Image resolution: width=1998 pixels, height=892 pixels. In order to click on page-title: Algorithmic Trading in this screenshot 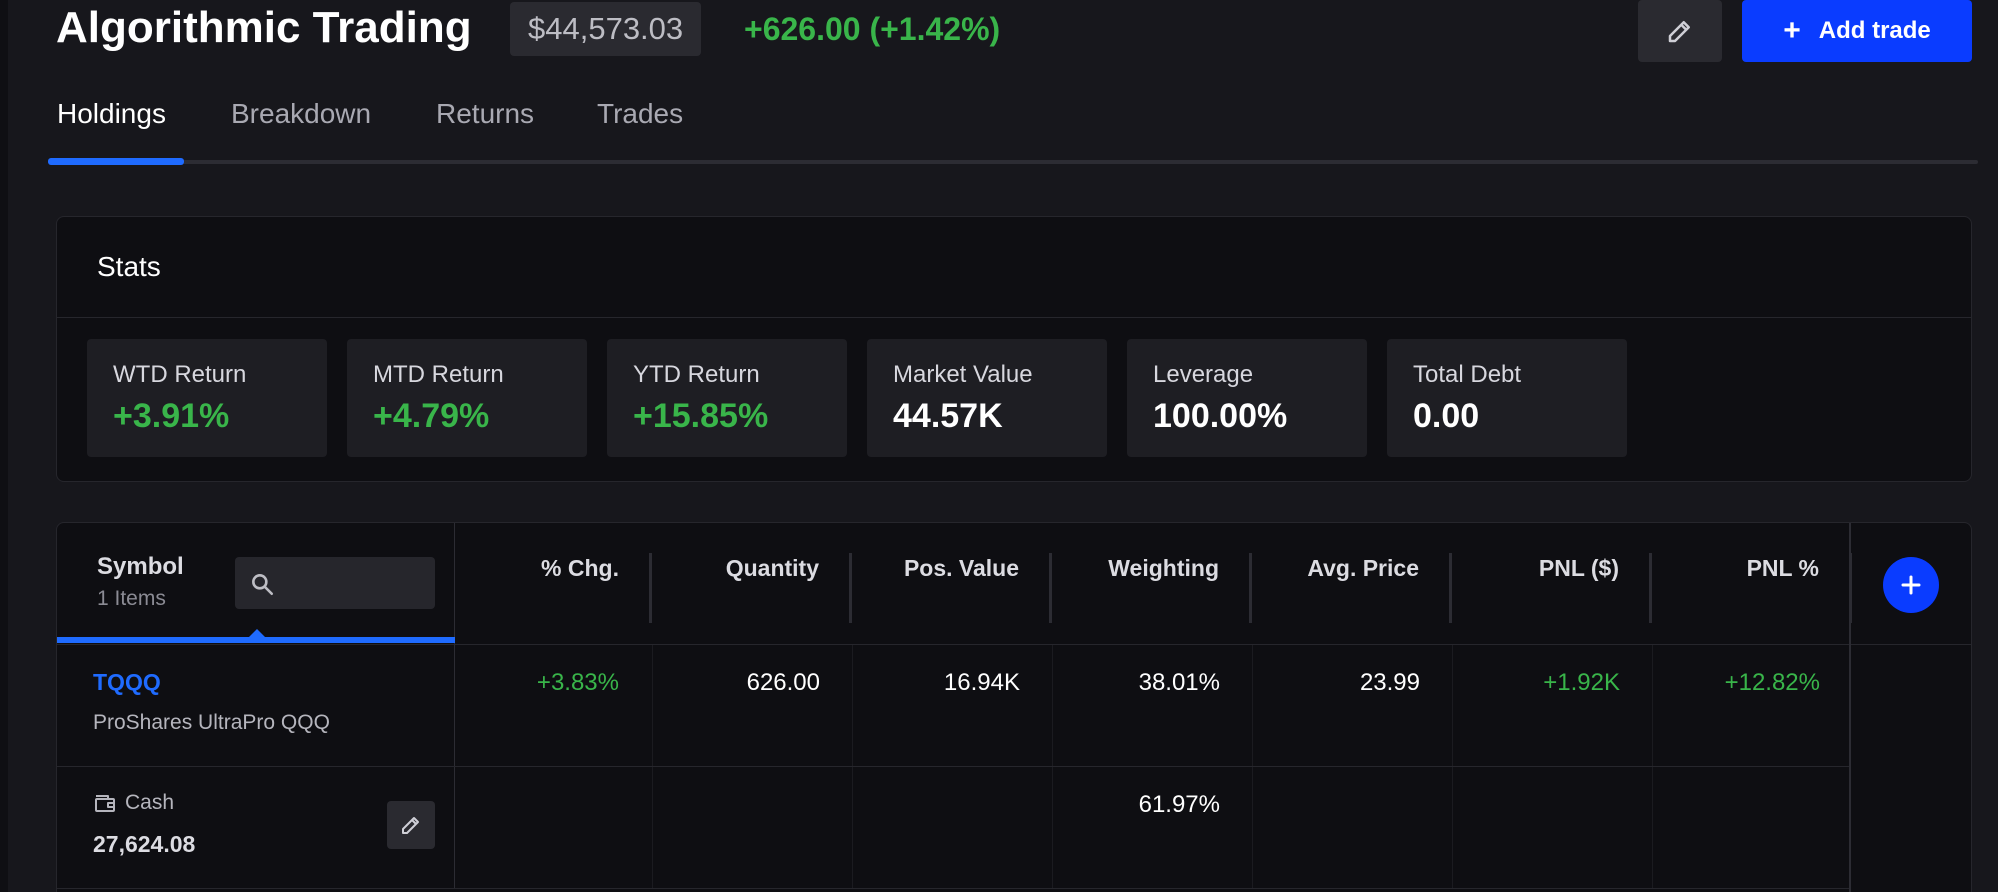, I will do `click(264, 27)`.